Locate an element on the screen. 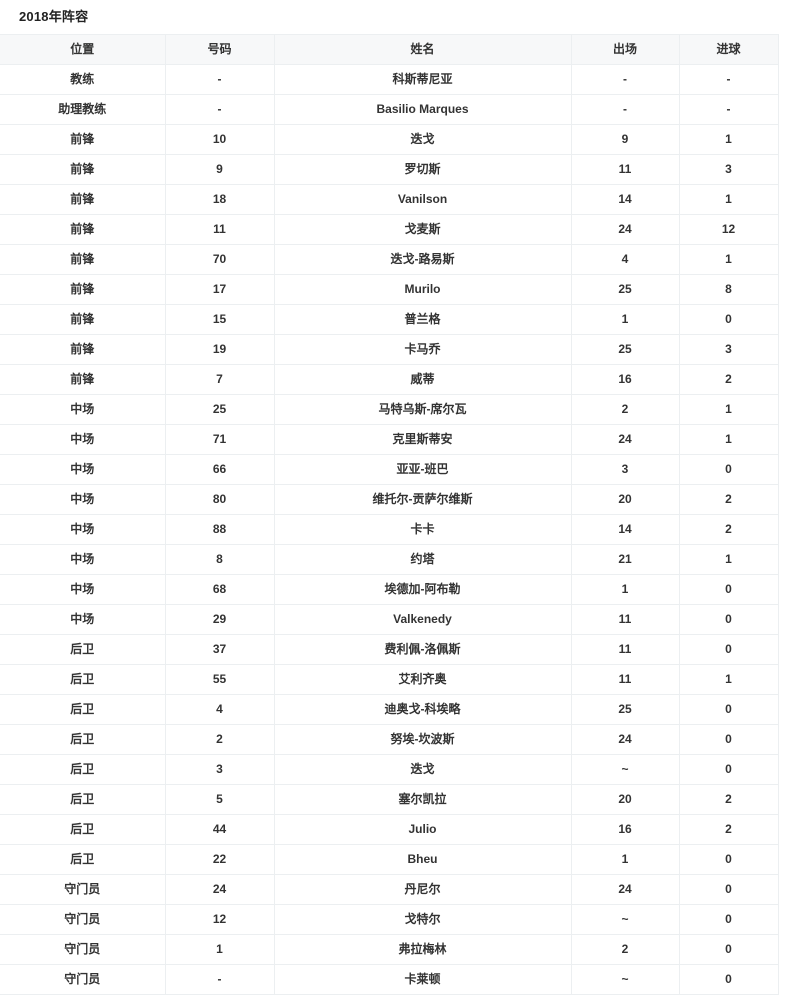  cell-apps: ~ is located at coordinates (625, 769).